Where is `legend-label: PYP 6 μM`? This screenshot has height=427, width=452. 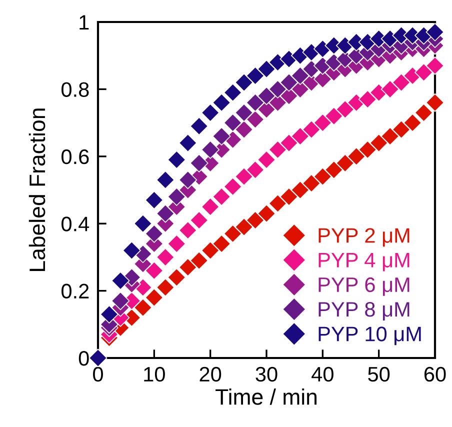
legend-label: PYP 6 μM is located at coordinates (364, 286).